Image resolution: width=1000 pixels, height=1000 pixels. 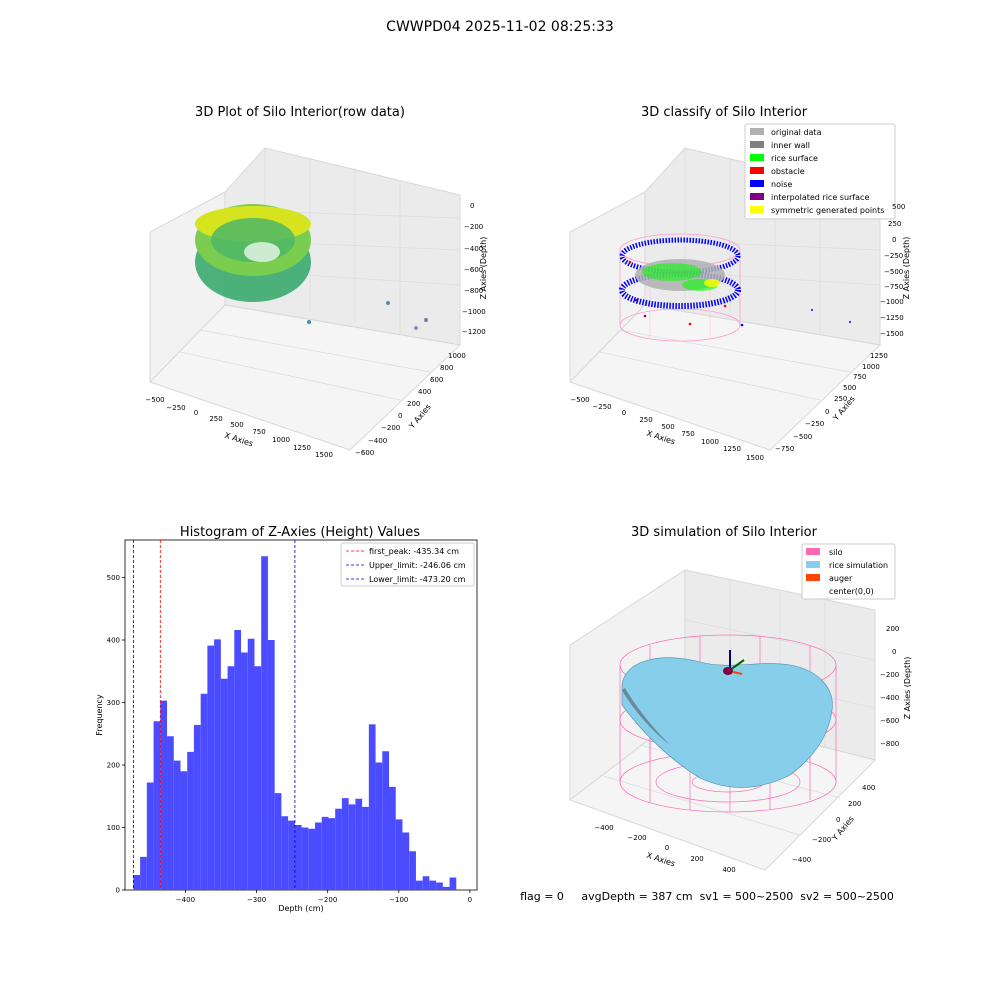 What do you see at coordinates (841, 578) in the screenshot?
I see `sim-legend-label-auger: auger` at bounding box center [841, 578].